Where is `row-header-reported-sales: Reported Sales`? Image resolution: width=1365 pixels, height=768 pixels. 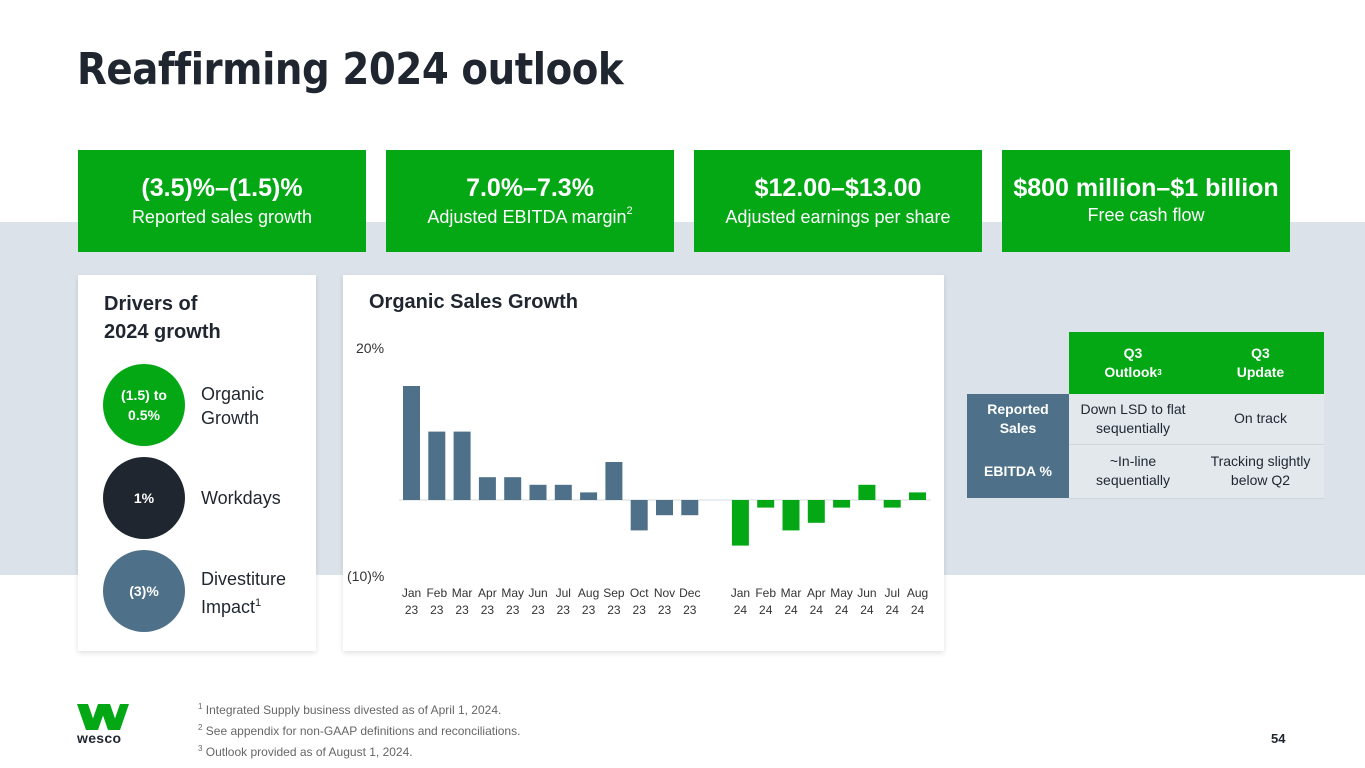 row-header-reported-sales: Reported Sales is located at coordinates (1018, 419).